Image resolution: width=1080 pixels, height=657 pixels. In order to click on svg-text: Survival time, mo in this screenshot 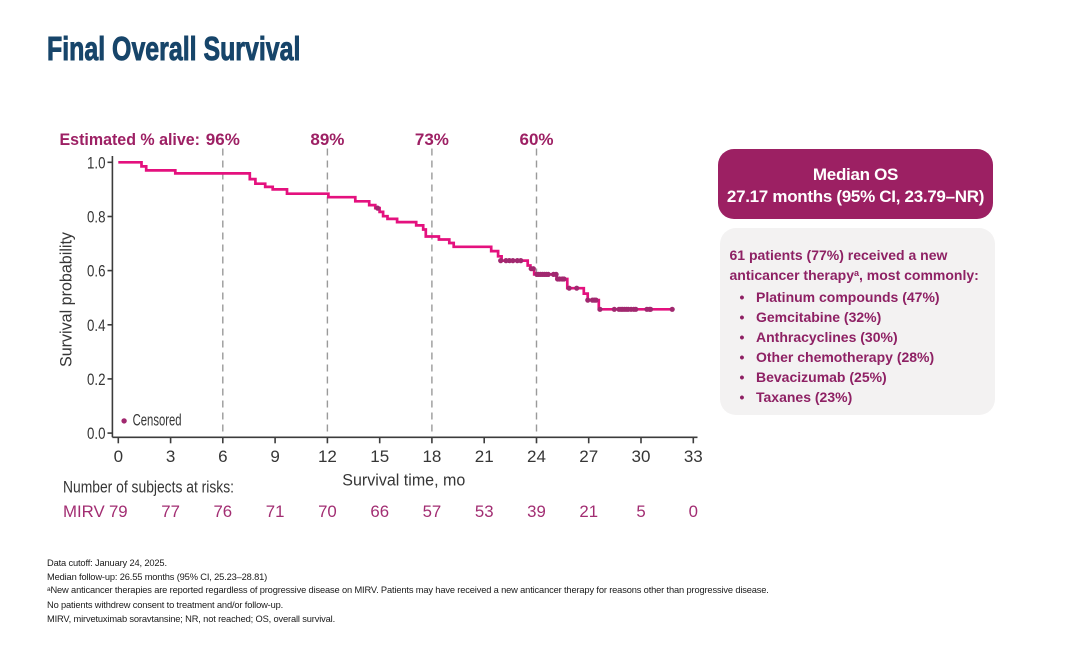, I will do `click(403, 479)`.